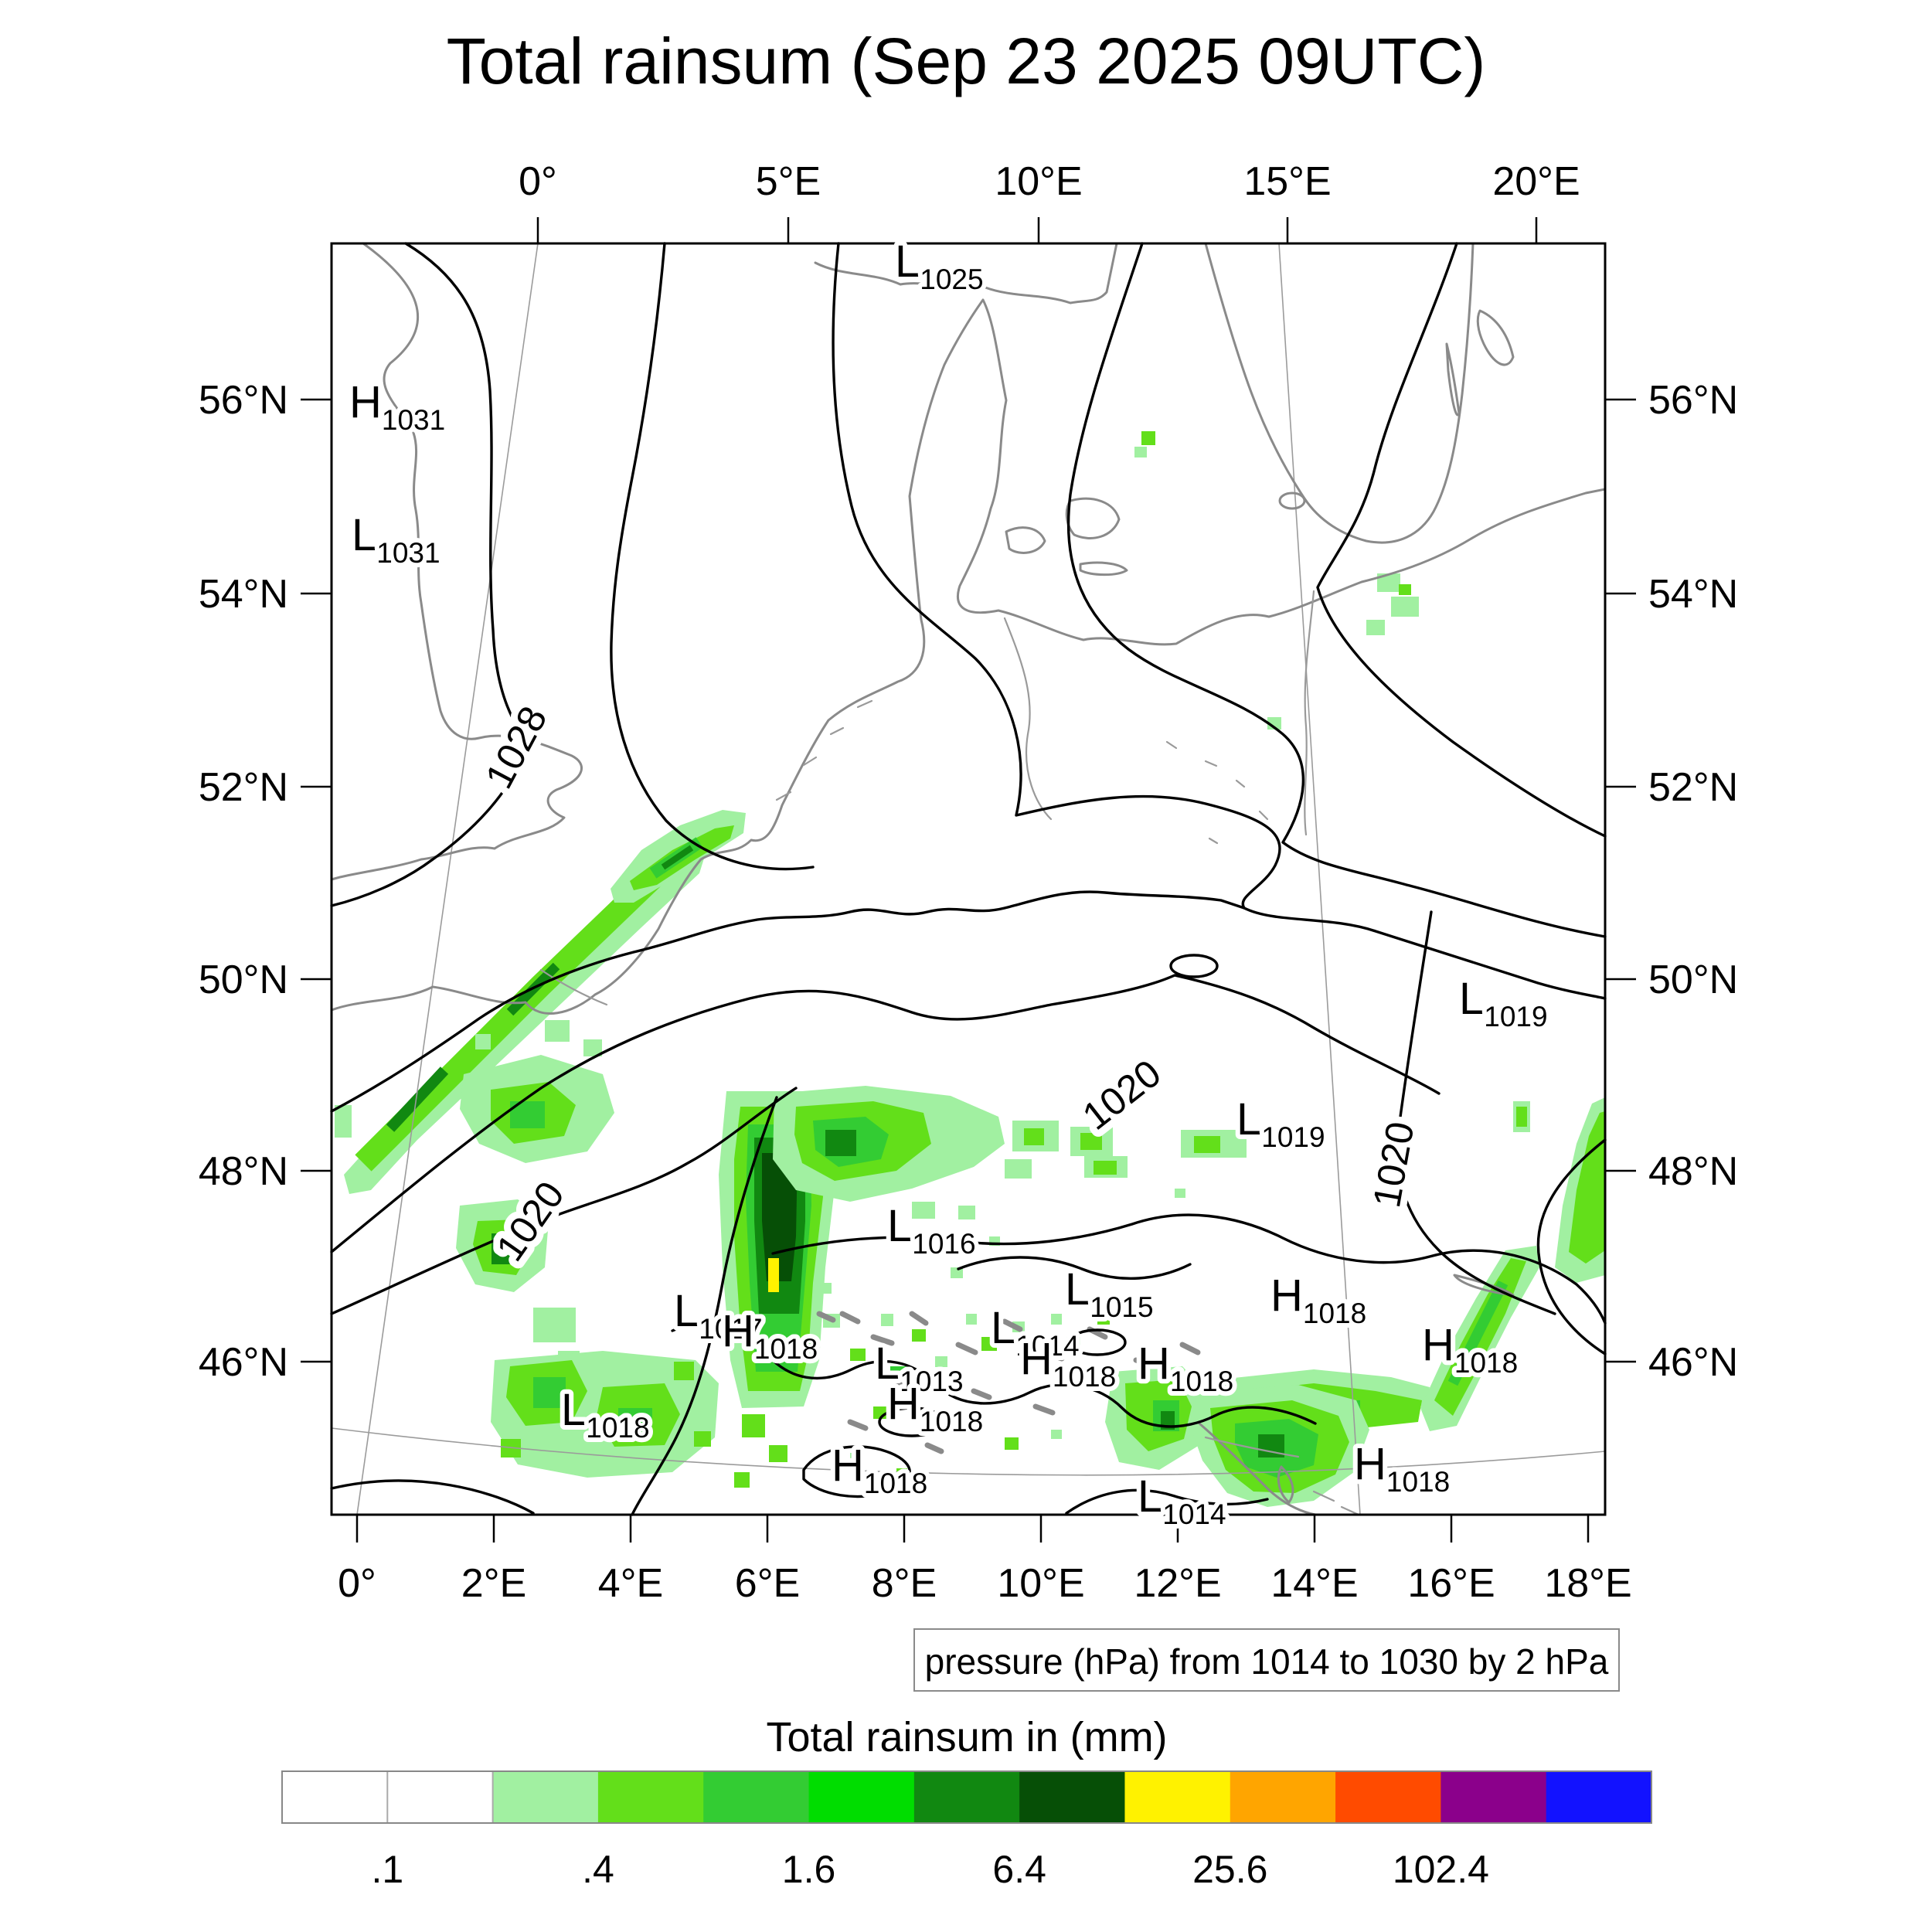 The image size is (1932, 1932). I want to click on river-elbe, so click(1028, 719).